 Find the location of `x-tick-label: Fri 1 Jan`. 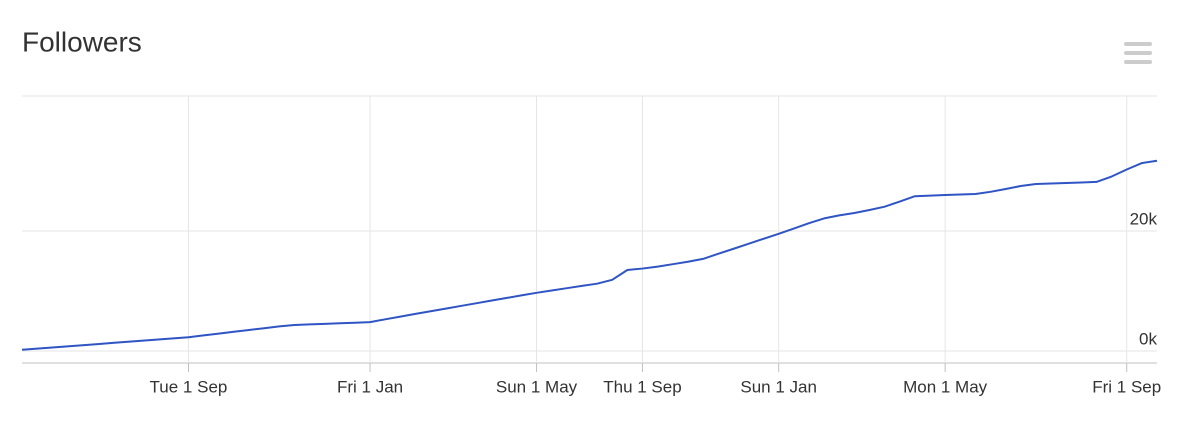

x-tick-label: Fri 1 Jan is located at coordinates (370, 386).